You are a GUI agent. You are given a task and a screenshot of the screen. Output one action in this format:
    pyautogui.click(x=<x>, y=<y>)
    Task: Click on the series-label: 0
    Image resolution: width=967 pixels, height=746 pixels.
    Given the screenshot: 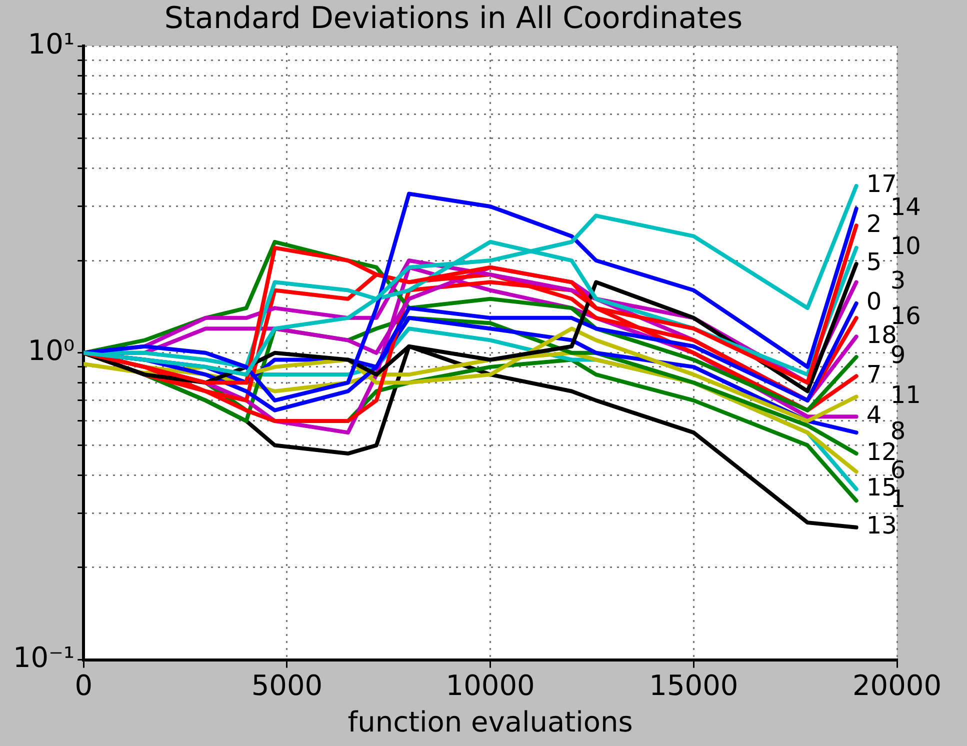 What is the action you would take?
    pyautogui.click(x=874, y=302)
    